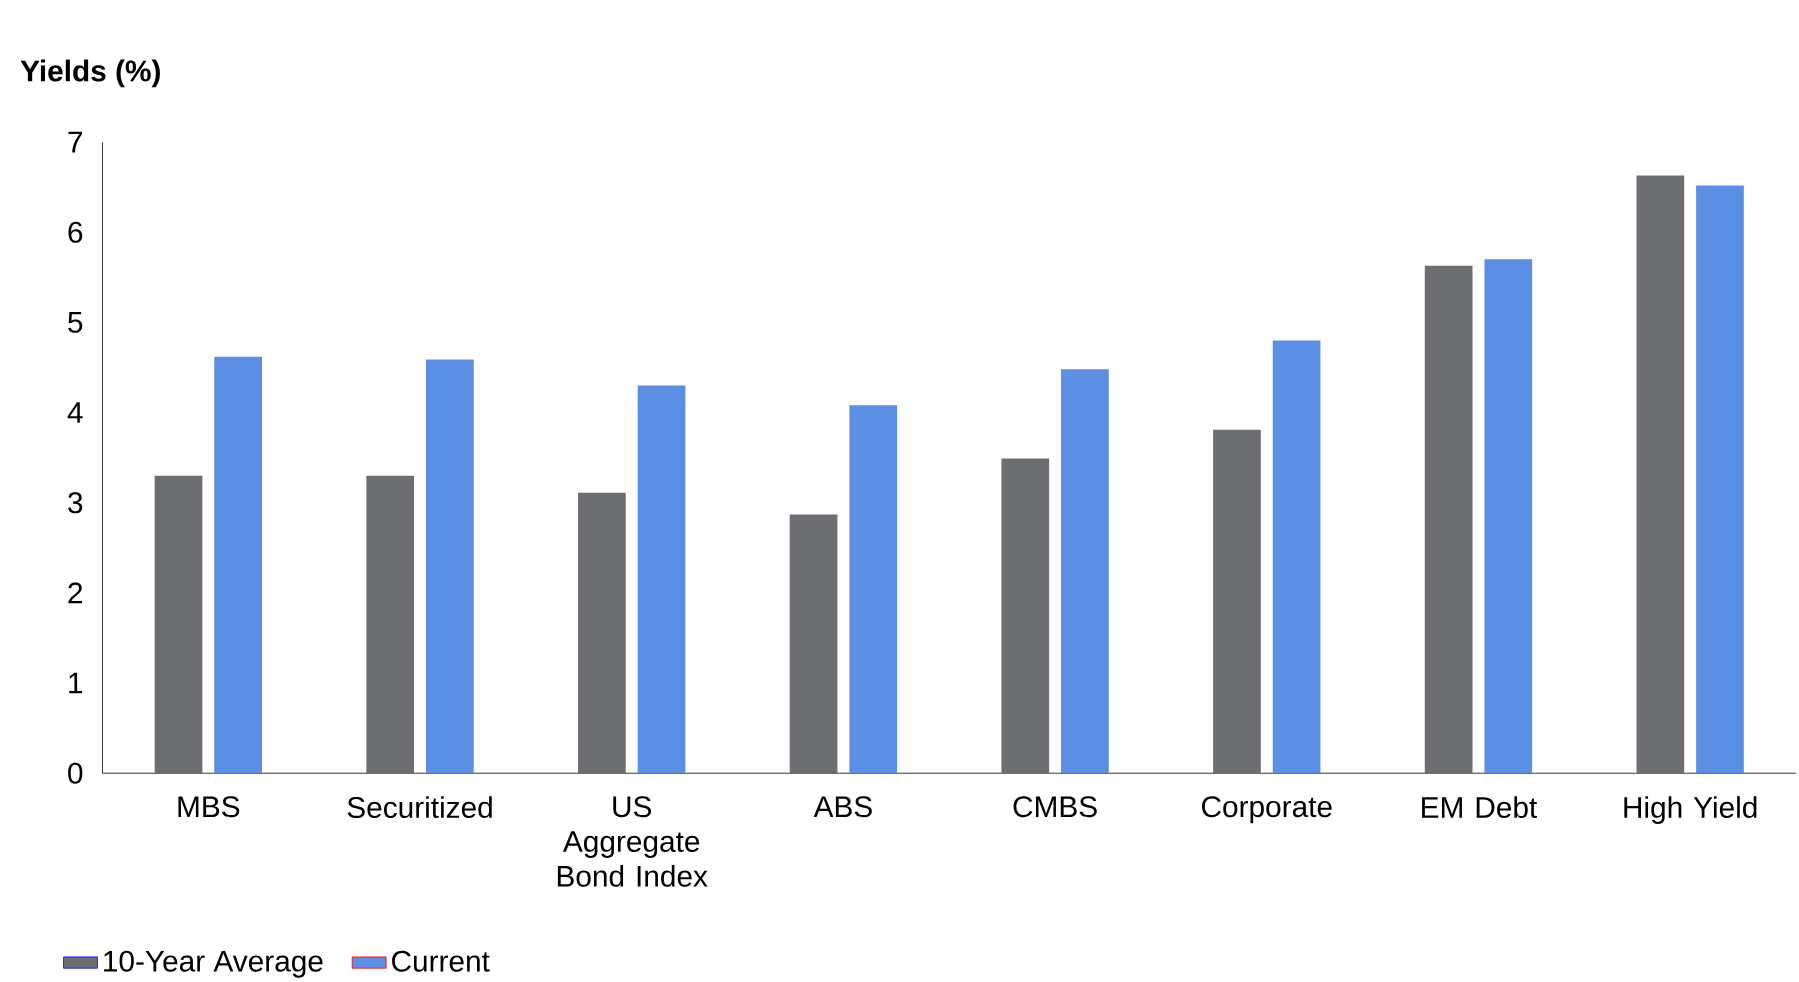 The width and height of the screenshot is (1799, 982). Describe the element at coordinates (76, 683) in the screenshot. I see `y-tick-label: 1` at that location.